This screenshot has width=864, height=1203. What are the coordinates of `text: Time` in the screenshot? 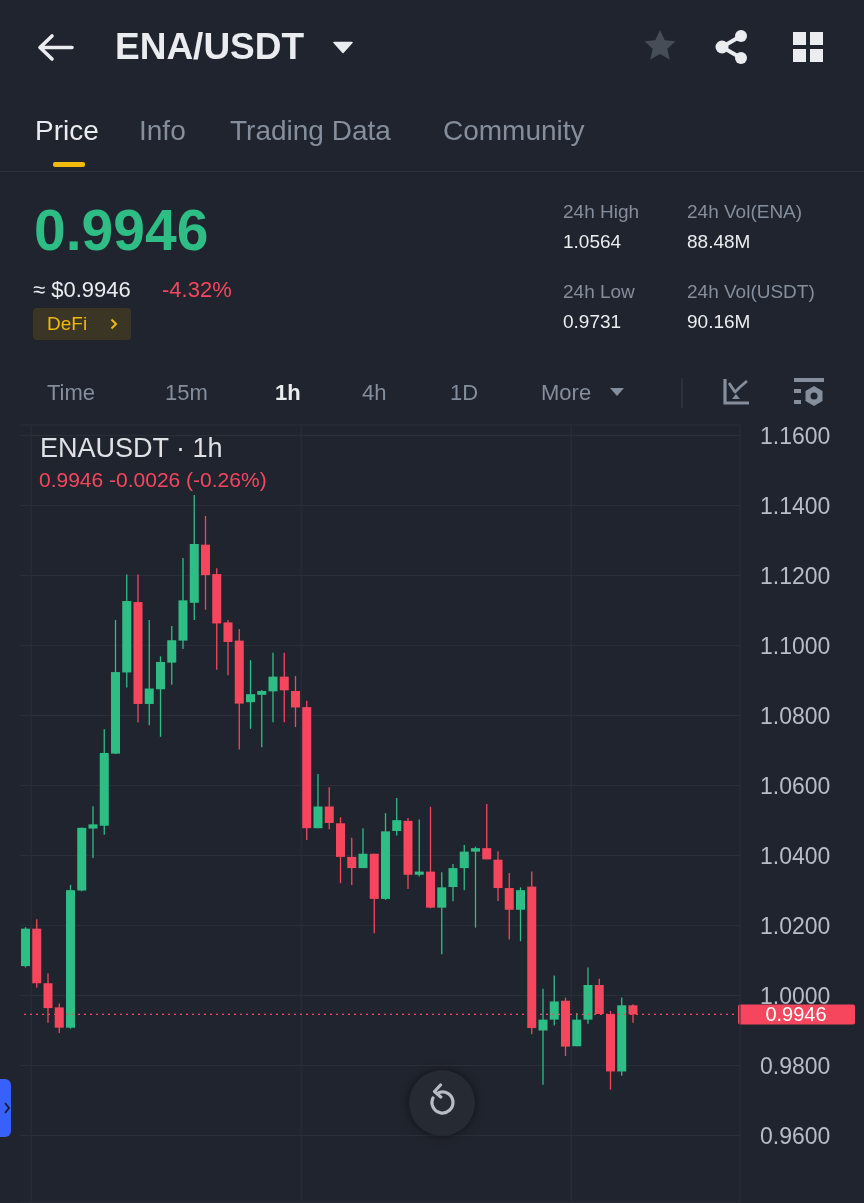 It's located at (71, 393).